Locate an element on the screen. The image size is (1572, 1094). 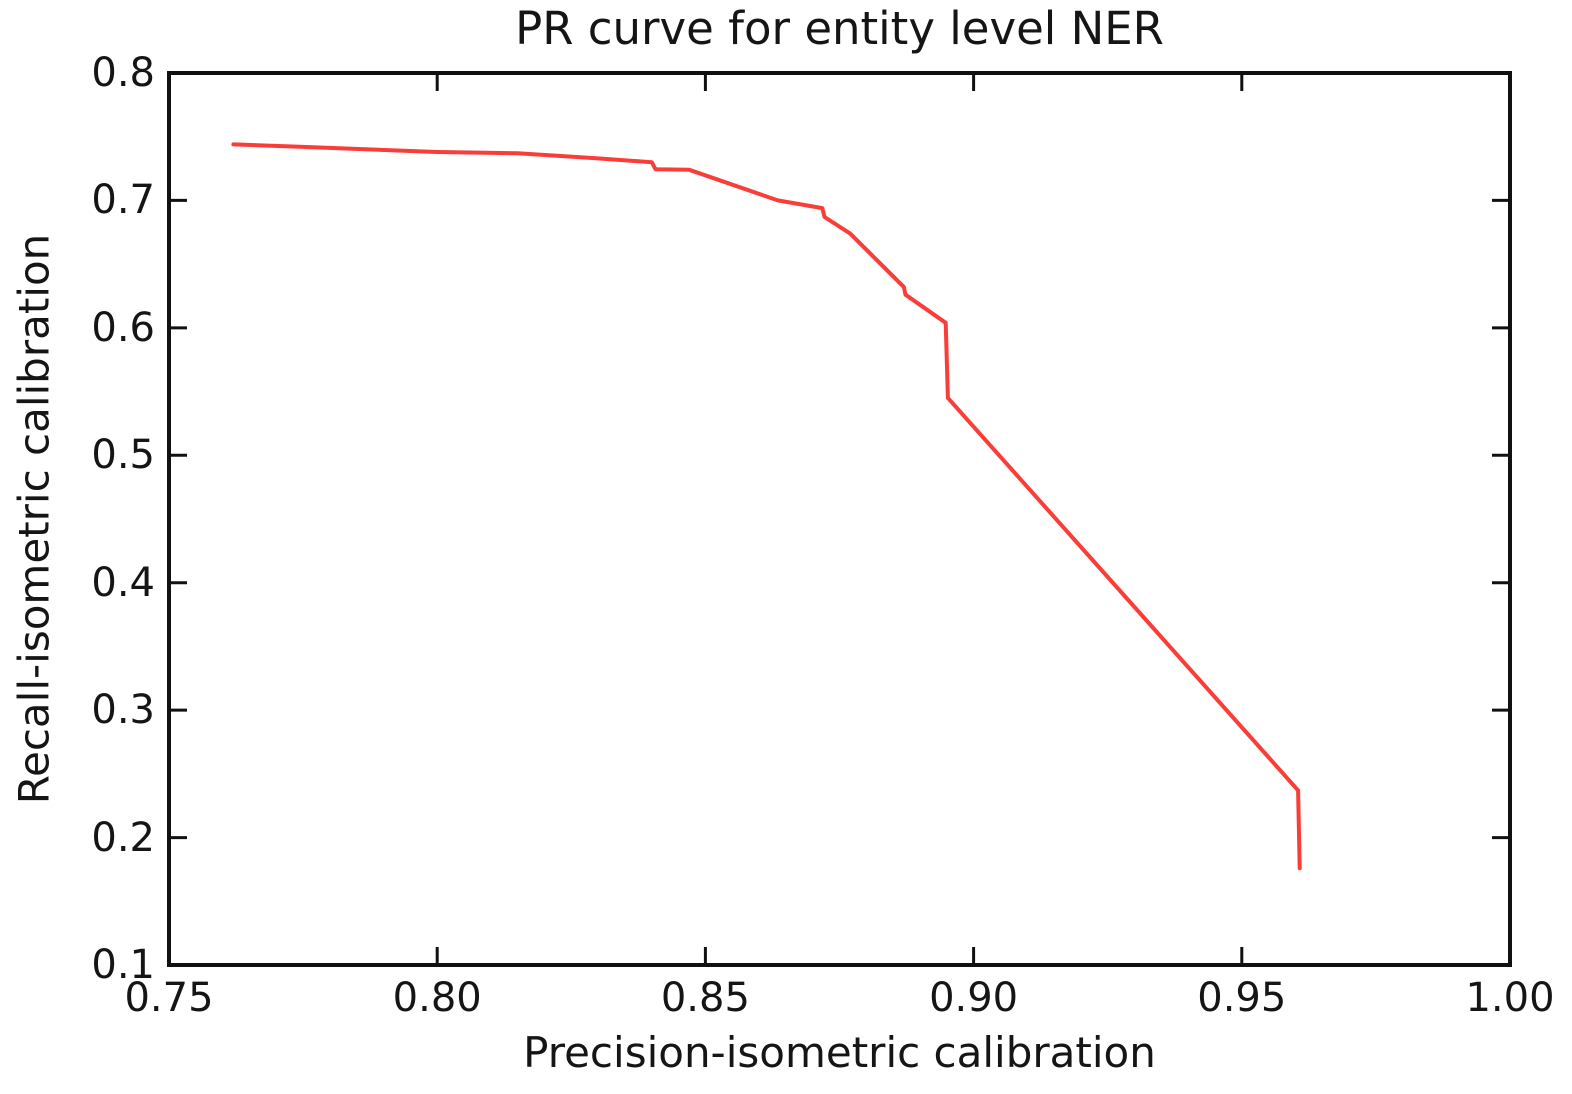
x-tick-label: 0.90 is located at coordinates (974, 998).